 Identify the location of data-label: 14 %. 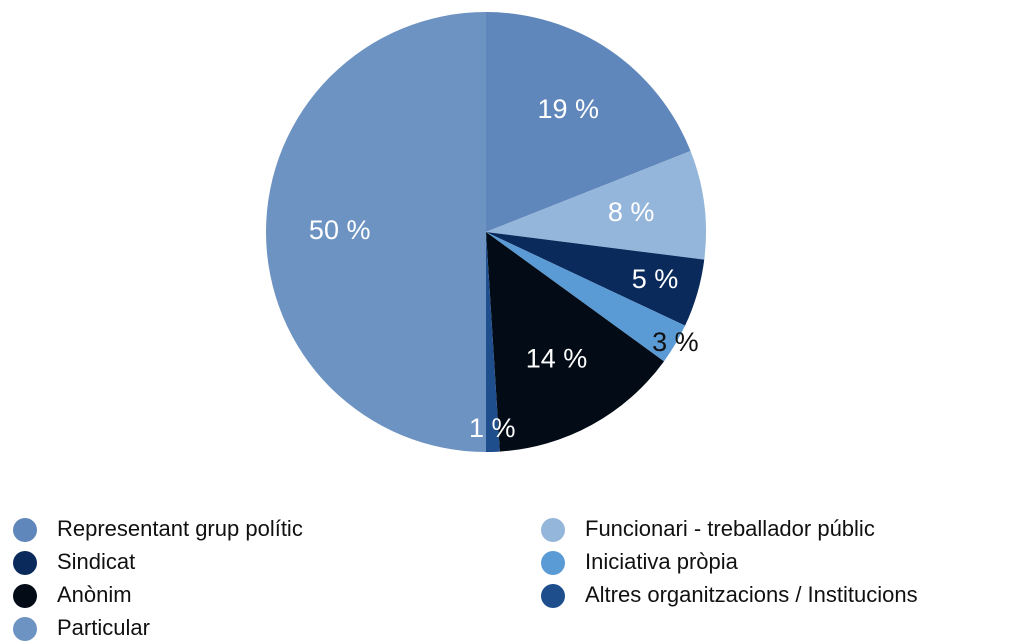
(557, 358).